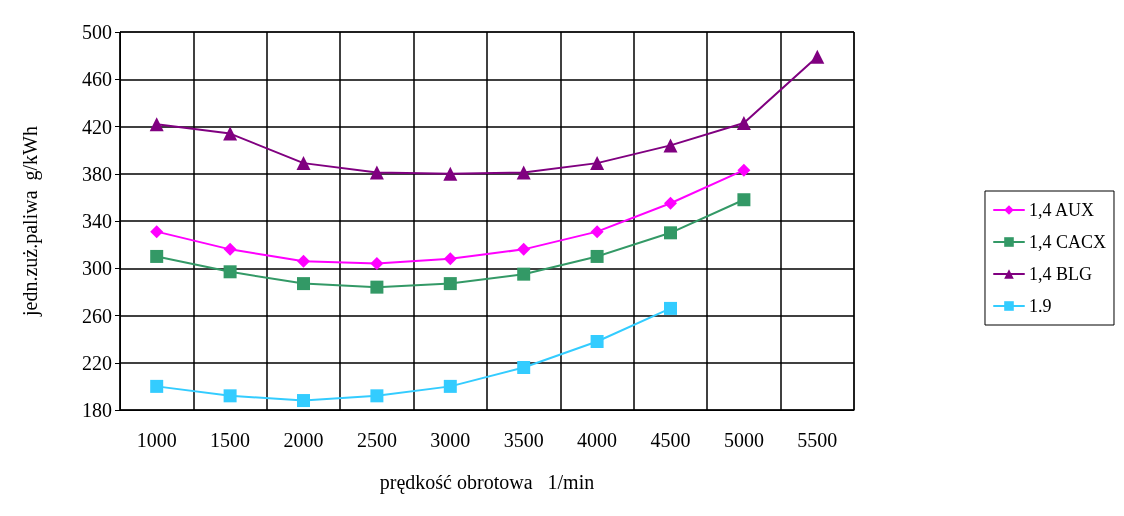 The image size is (1124, 516). I want to click on y-tick-label: 420, so click(97, 126).